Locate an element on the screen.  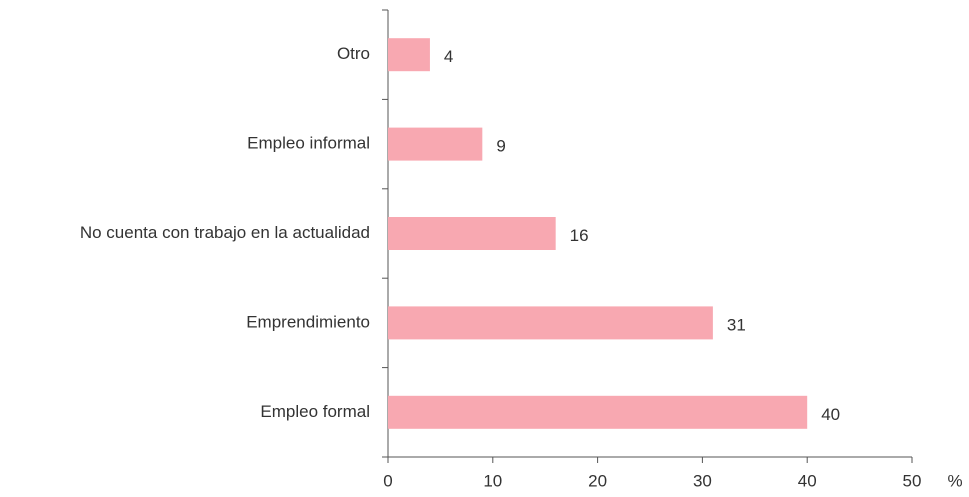
x-tick-label: 10 is located at coordinates (492, 480).